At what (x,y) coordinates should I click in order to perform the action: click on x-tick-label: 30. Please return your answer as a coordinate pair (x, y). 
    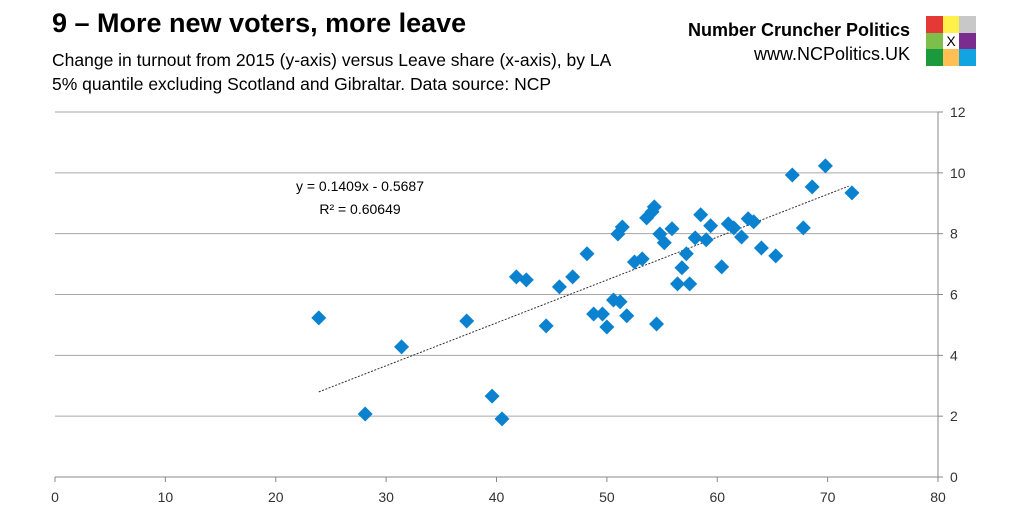
    Looking at the image, I should click on (386, 497).